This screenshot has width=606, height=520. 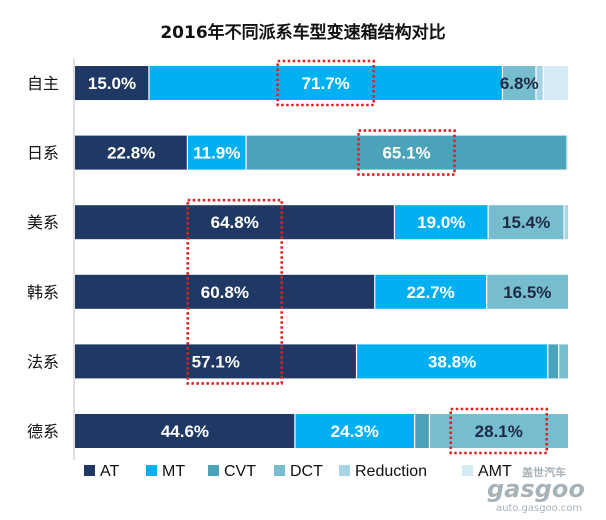 I want to click on category-label: 美系, so click(x=43, y=222).